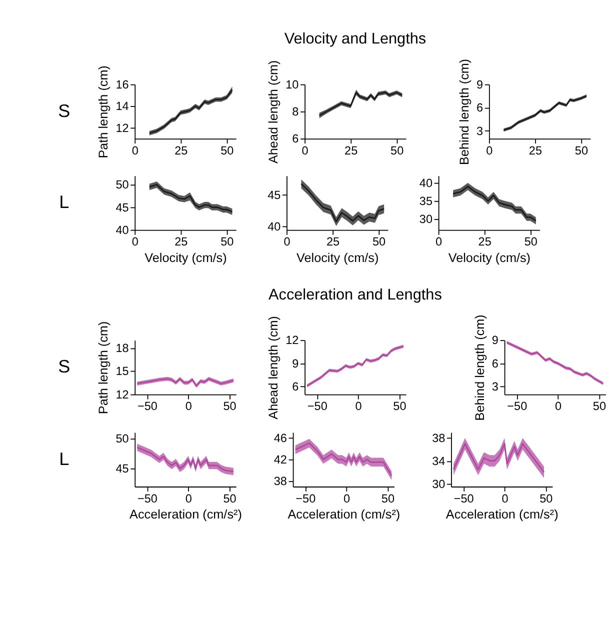  What do you see at coordinates (355, 295) in the screenshot?
I see `chart-title: Acceleration and Lengths` at bounding box center [355, 295].